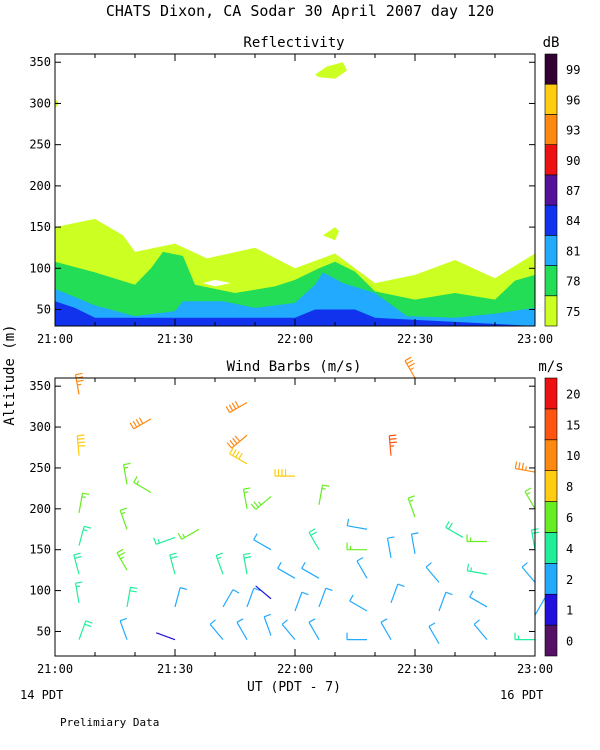 This screenshot has height=750, width=600. I want to click on start-date-label: 14 PDT, so click(41, 695).